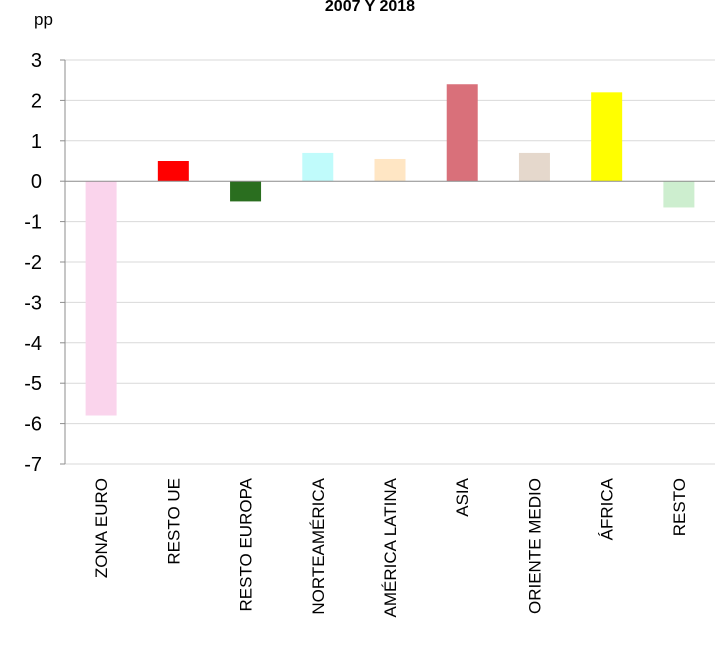 Image resolution: width=724 pixels, height=651 pixels. What do you see at coordinates (36, 182) in the screenshot?
I see `y-tick-label: 0` at bounding box center [36, 182].